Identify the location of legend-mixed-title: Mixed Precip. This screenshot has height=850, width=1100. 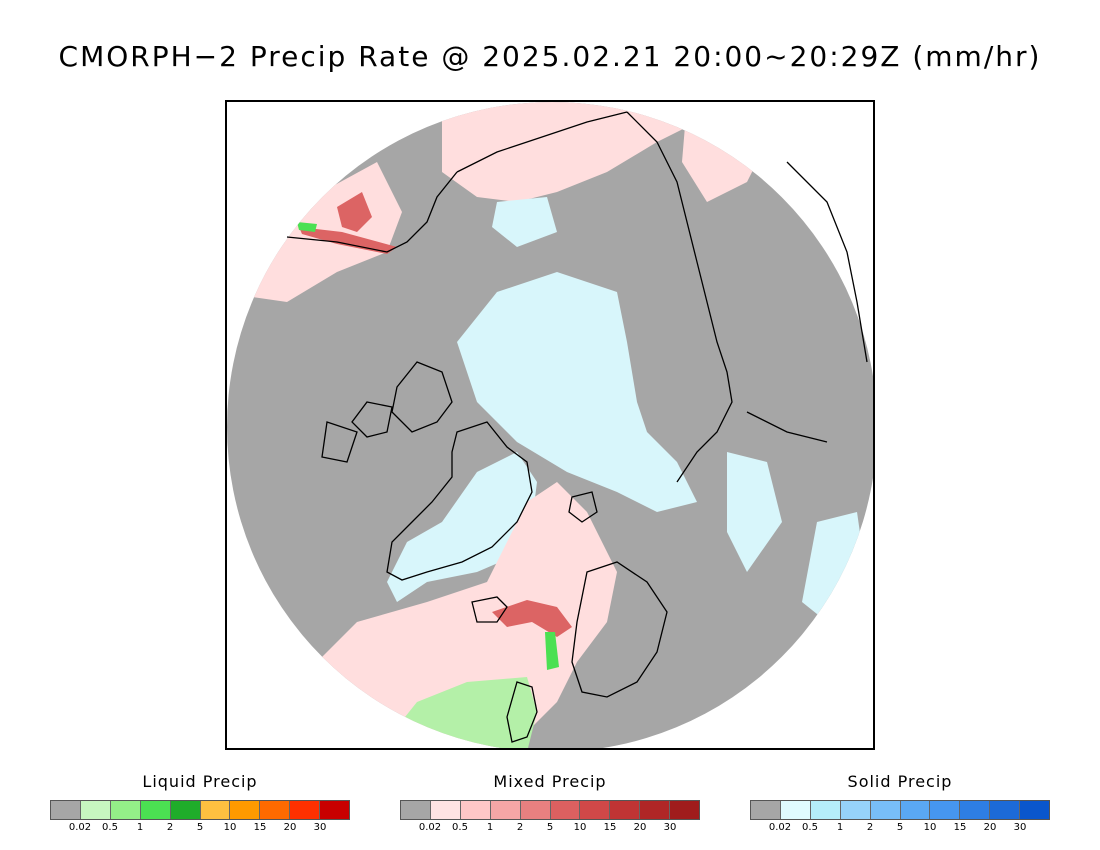
(550, 781).